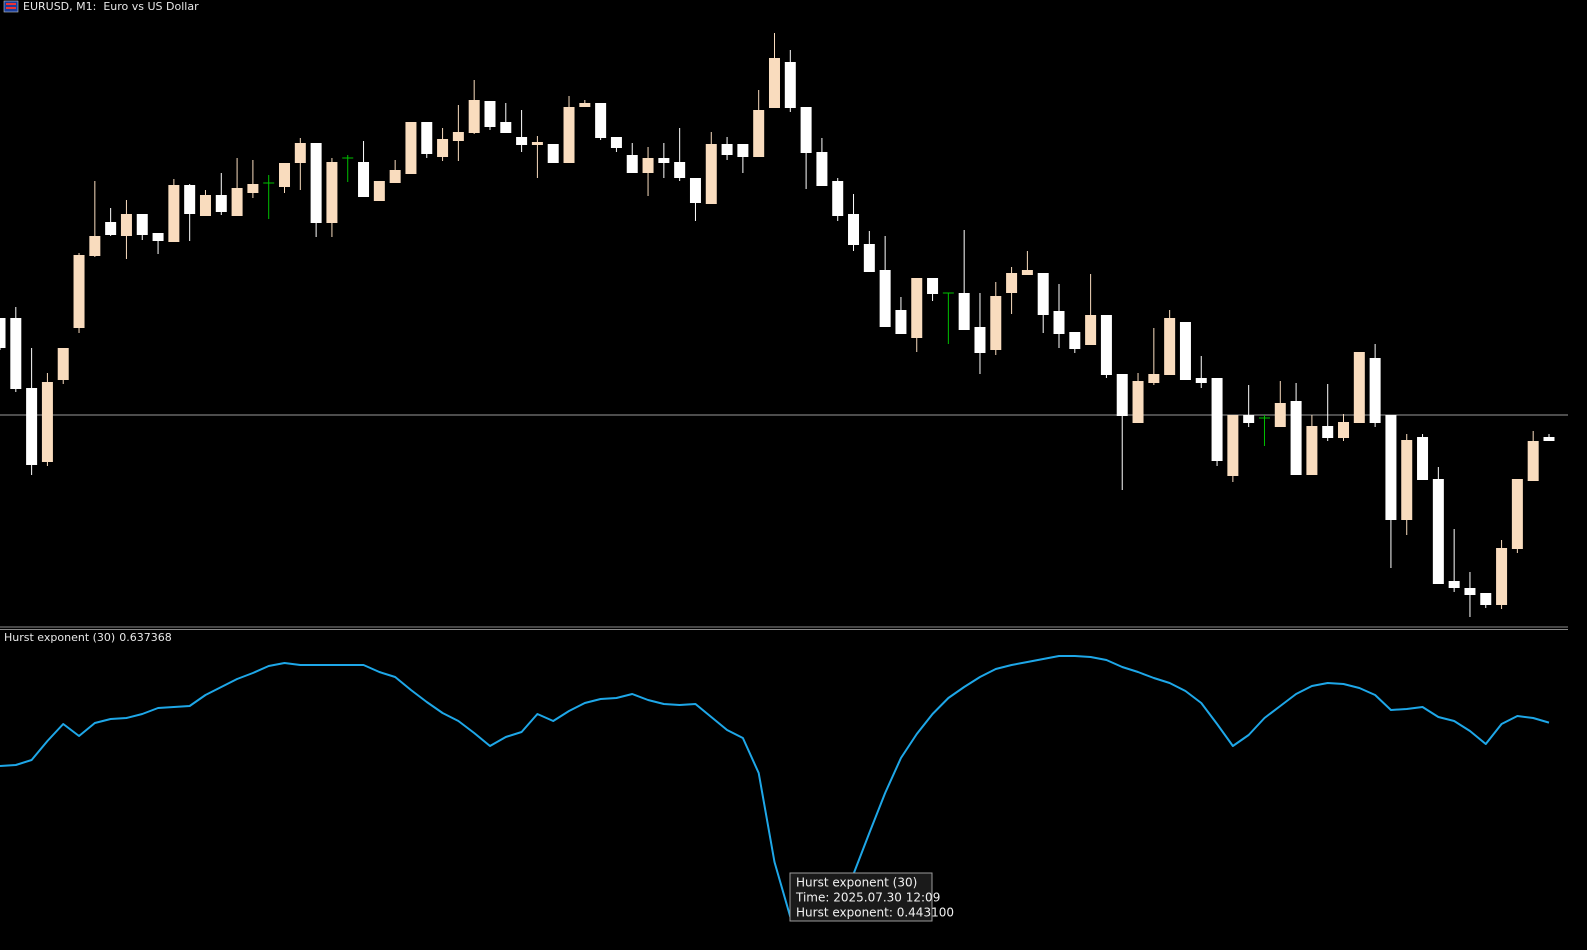  Describe the element at coordinates (145, 637) in the screenshot. I see `indicator-value: 0.637368` at that location.